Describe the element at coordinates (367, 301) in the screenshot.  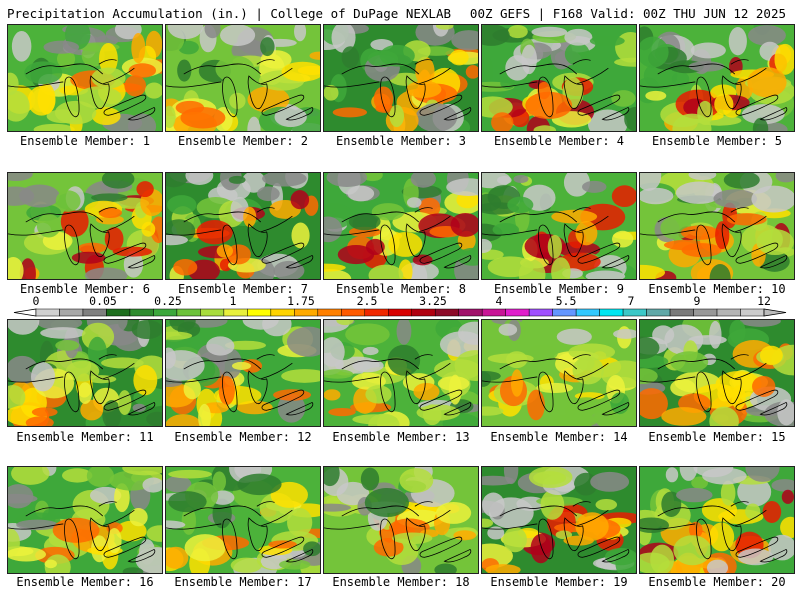
I see `colorbar-tick-label: 2.5` at that location.